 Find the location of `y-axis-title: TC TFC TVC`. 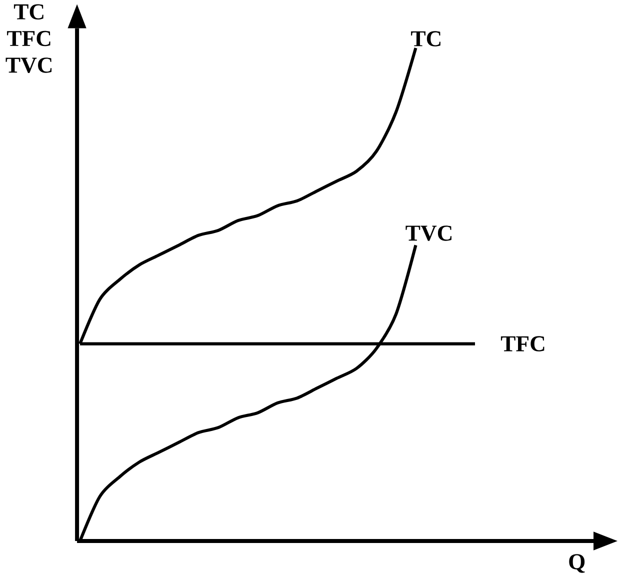

y-axis-title: TC TFC TVC is located at coordinates (29, 38).